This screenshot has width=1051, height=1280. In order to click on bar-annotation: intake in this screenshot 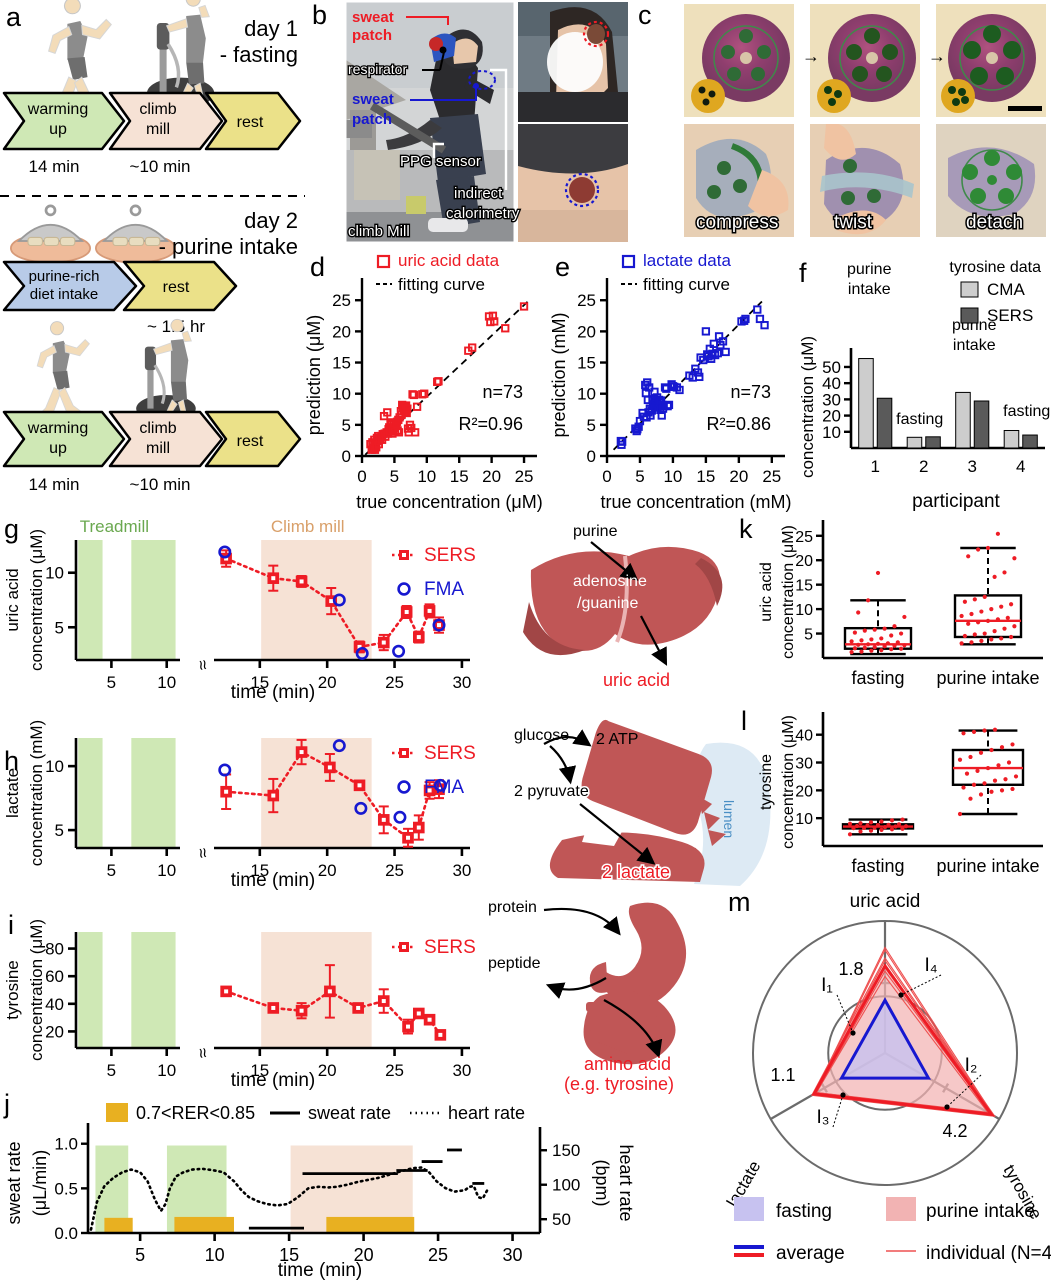, I will do `click(869, 289)`.